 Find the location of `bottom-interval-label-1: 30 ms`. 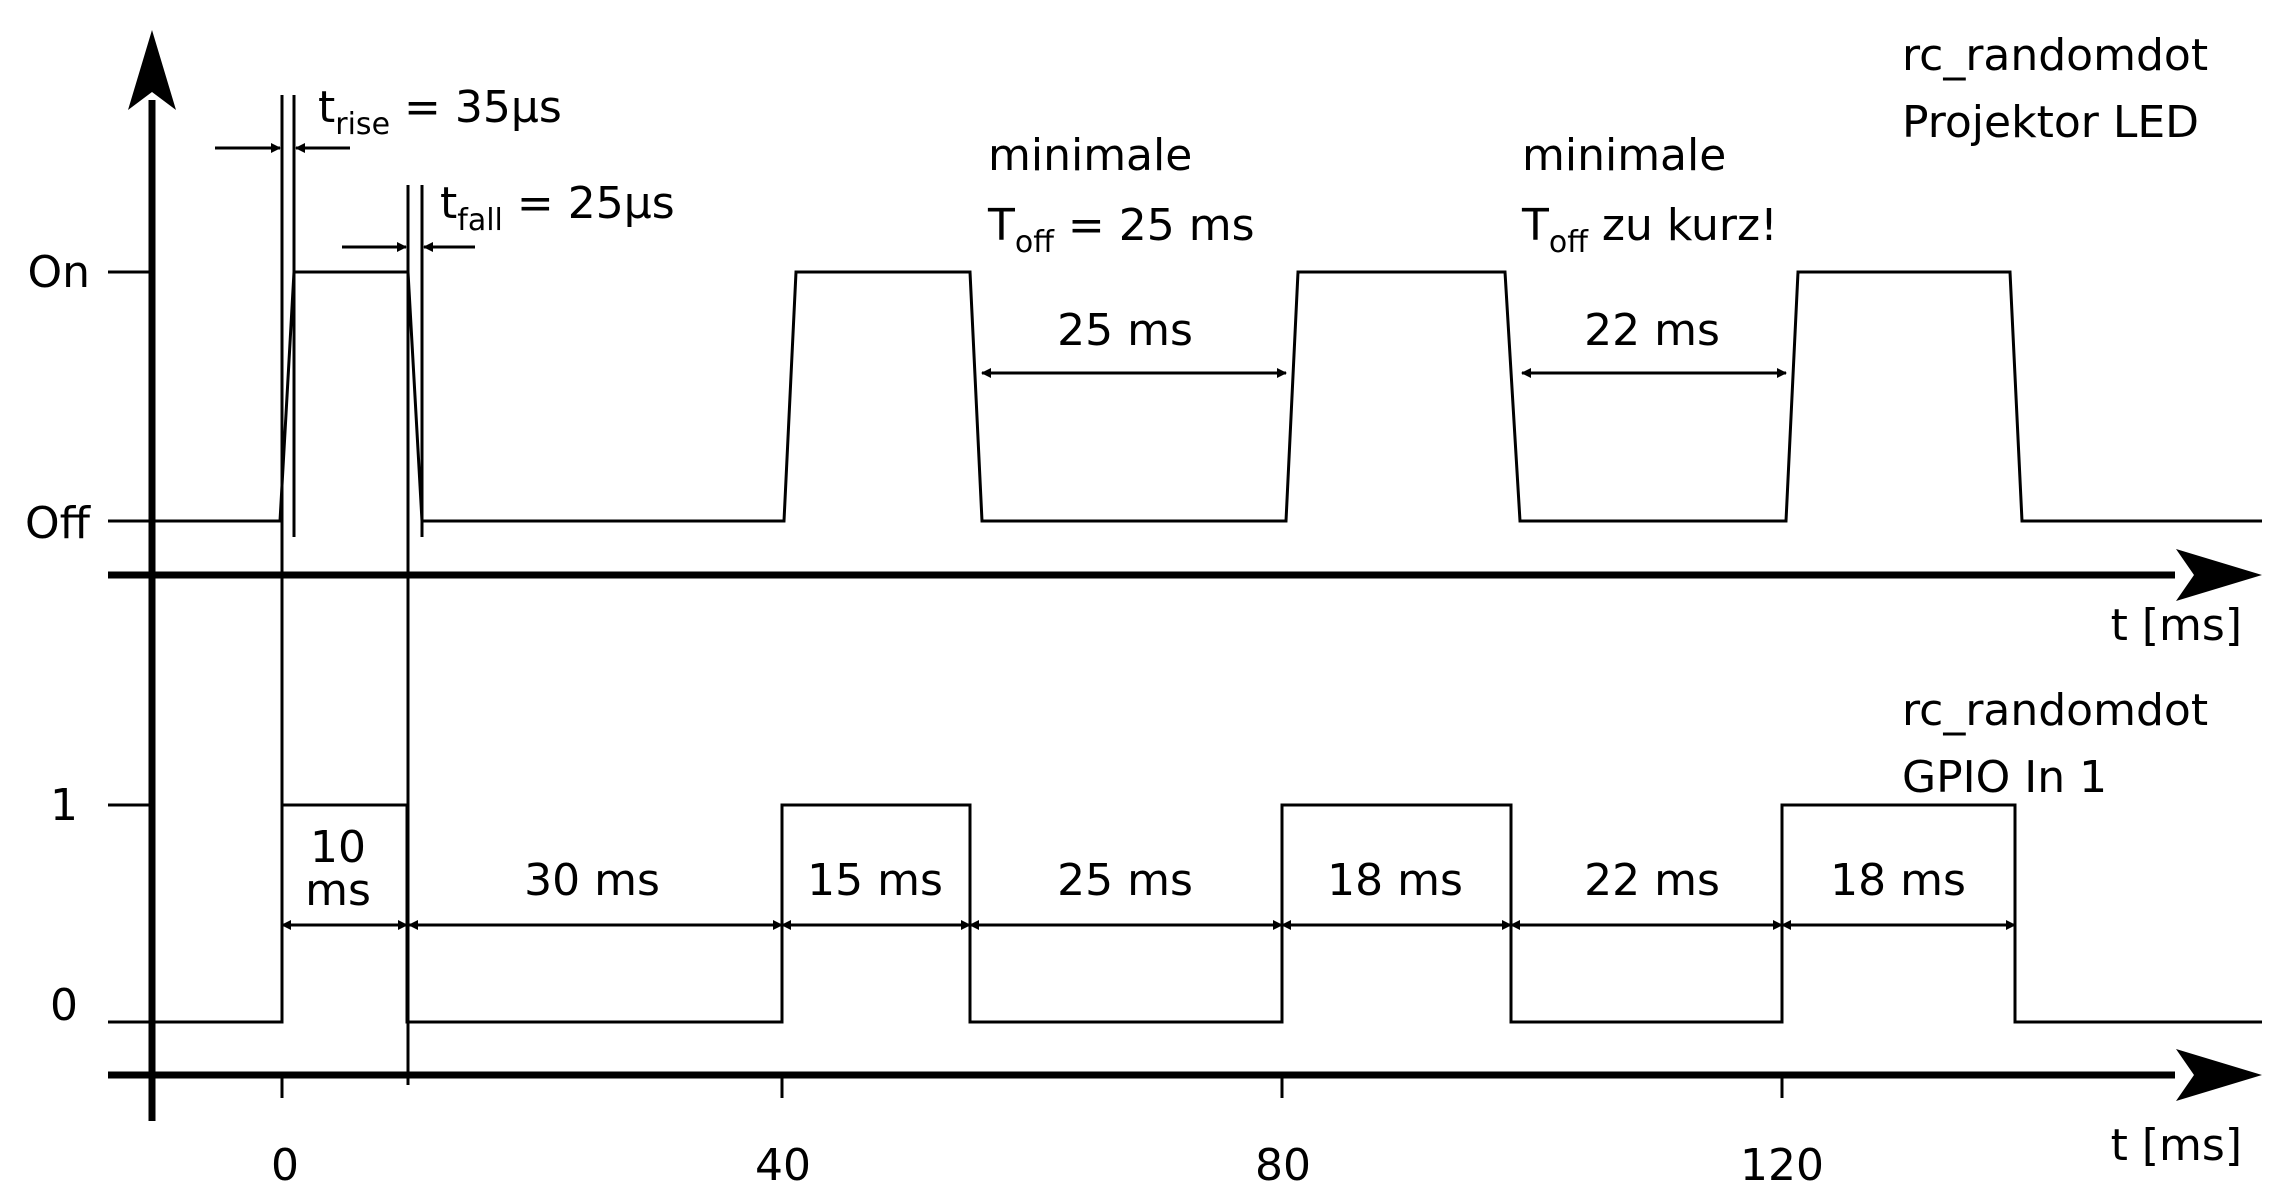

bottom-interval-label-1: 30 ms is located at coordinates (592, 880).